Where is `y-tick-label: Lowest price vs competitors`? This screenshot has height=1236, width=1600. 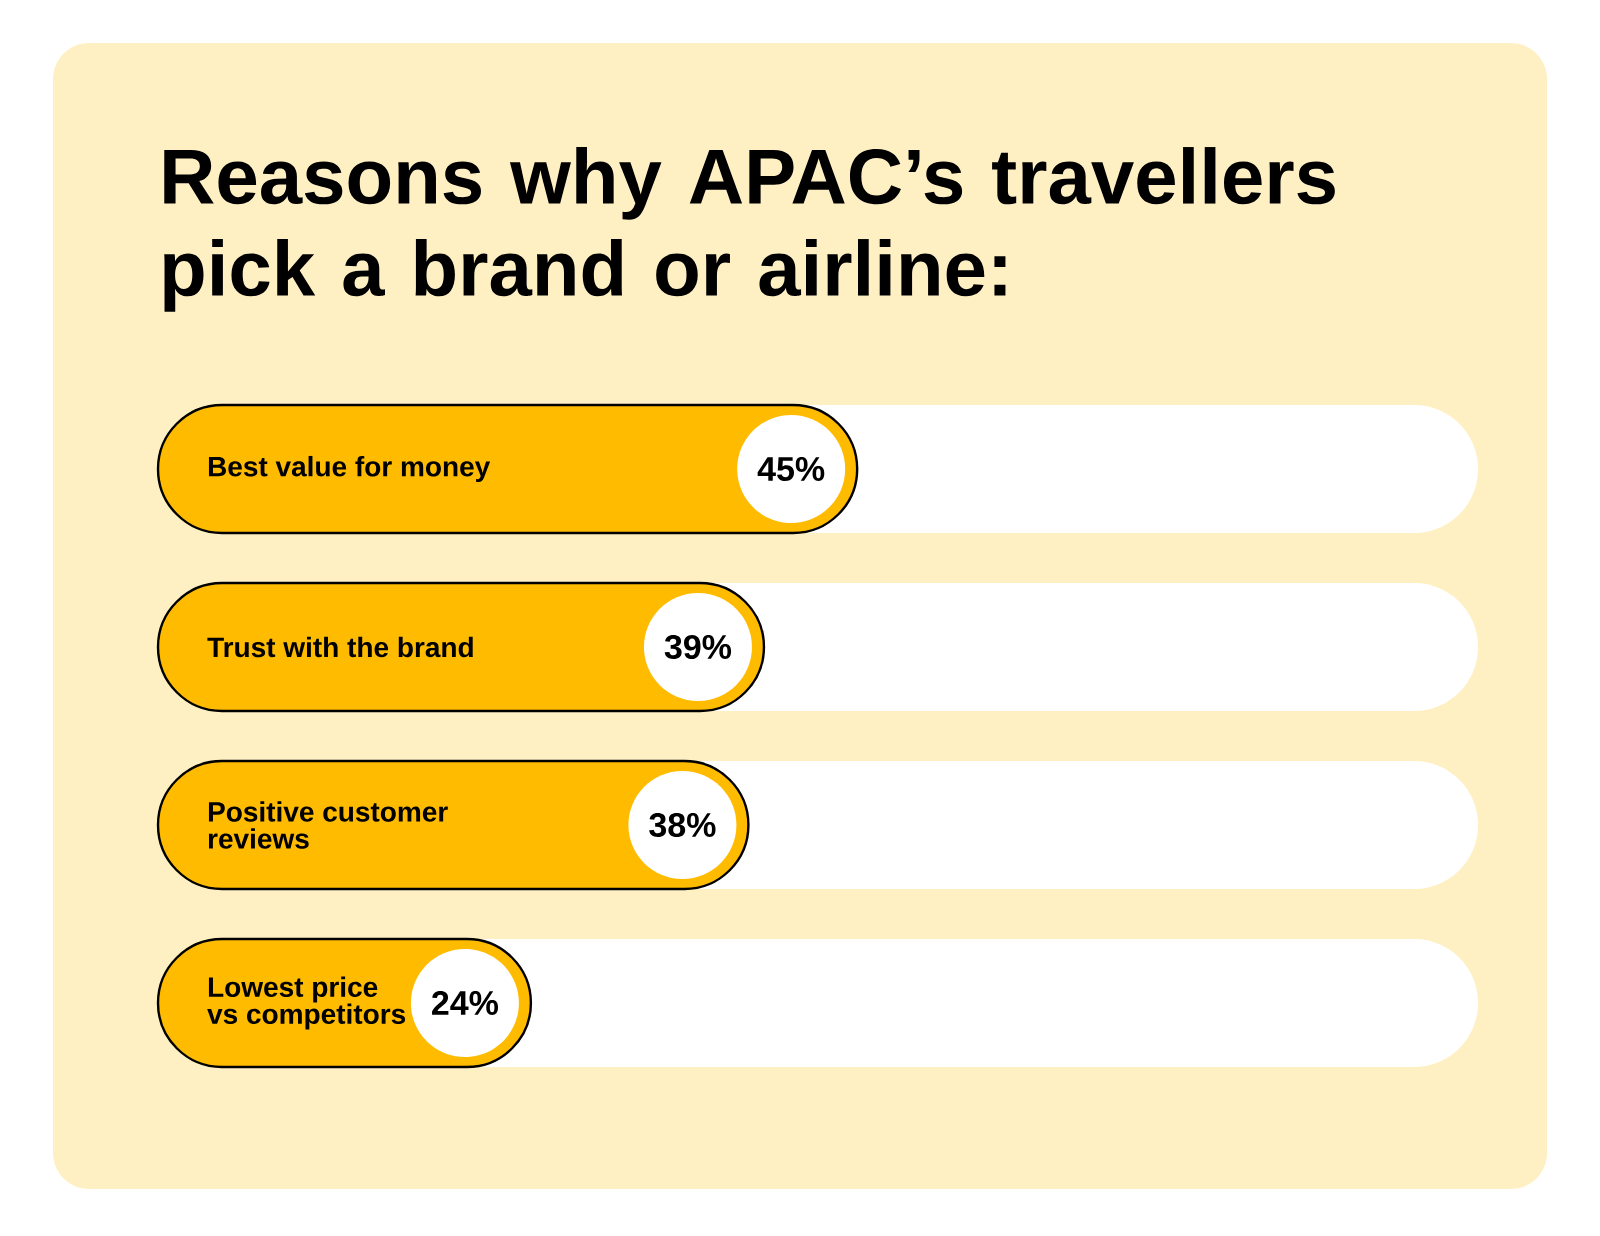
y-tick-label: Lowest price vs competitors is located at coordinates (306, 1003).